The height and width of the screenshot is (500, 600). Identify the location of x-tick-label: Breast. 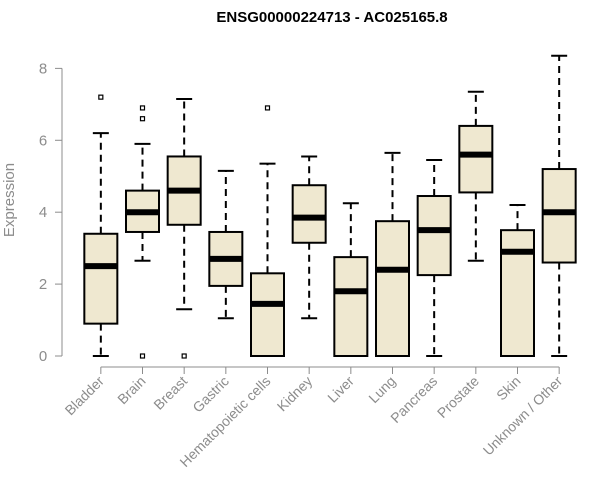
(170, 393).